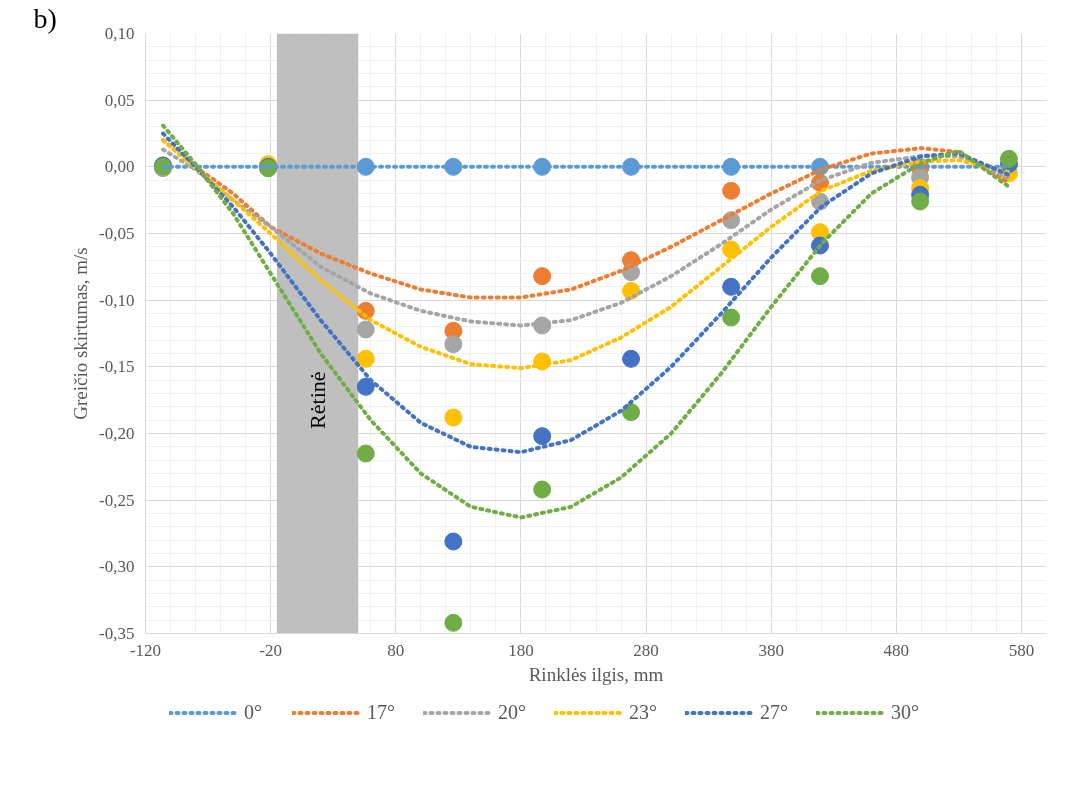 Image resolution: width=1088 pixels, height=793 pixels. Describe the element at coordinates (596, 674) in the screenshot. I see `x-axis-title: Rinklės ilgis, mm` at that location.